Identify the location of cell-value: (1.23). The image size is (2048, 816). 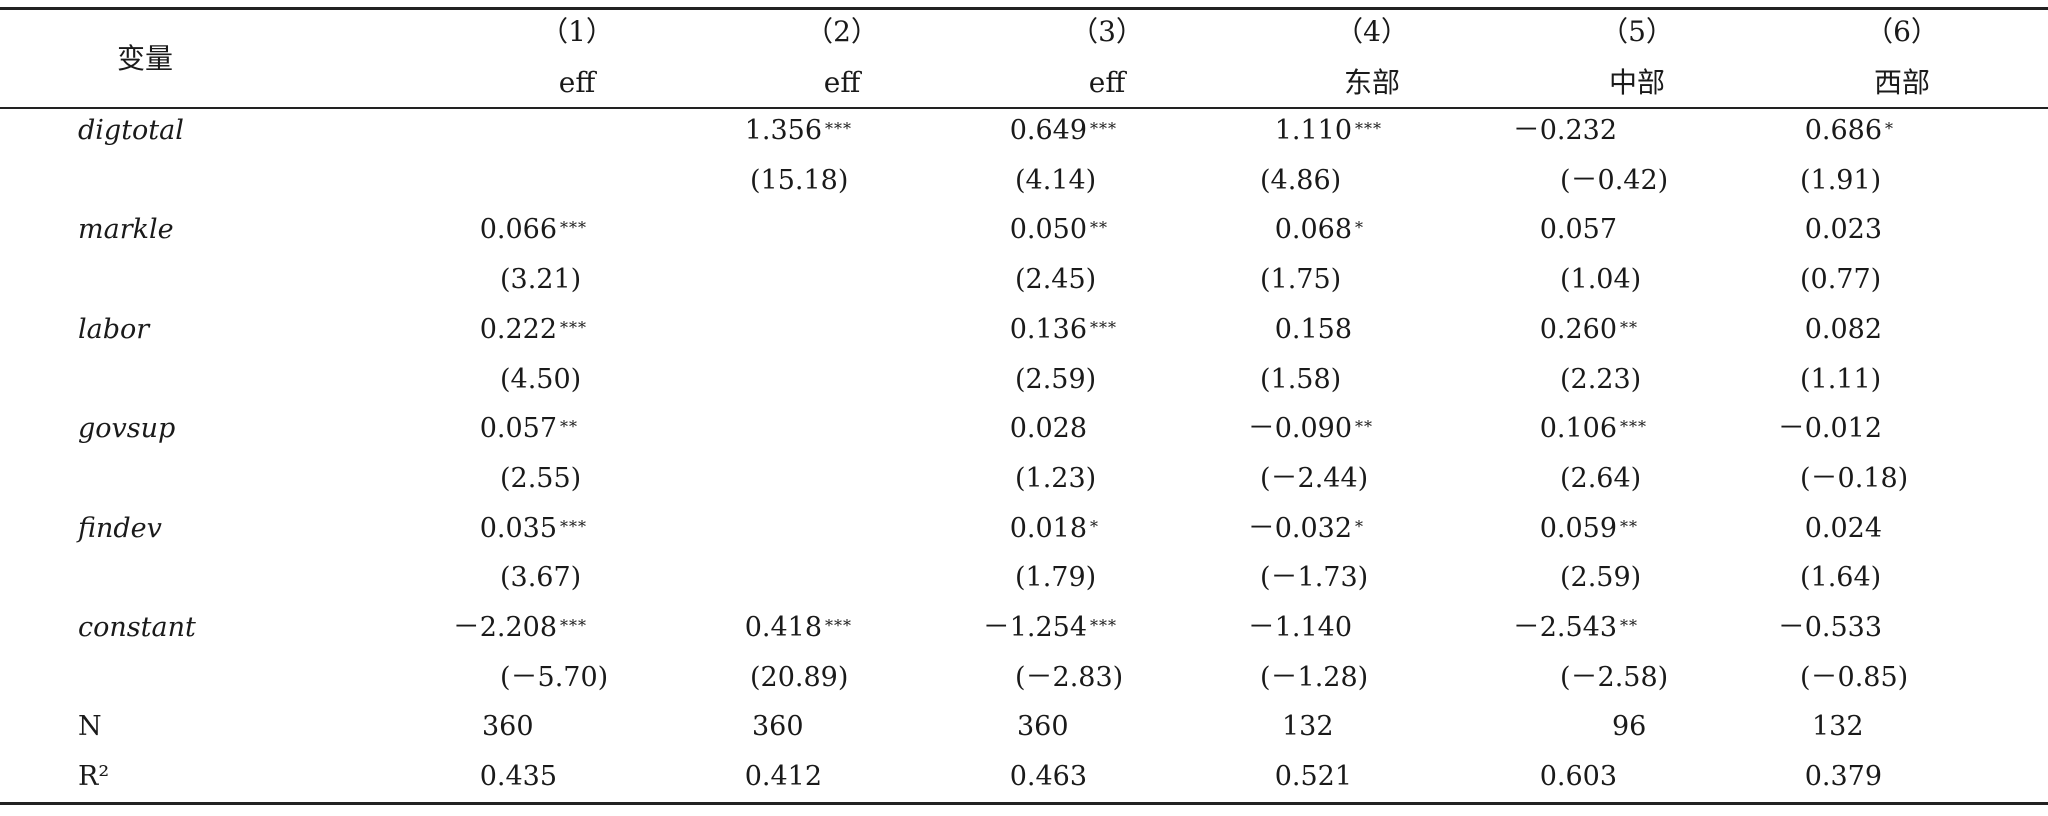
(1056, 478).